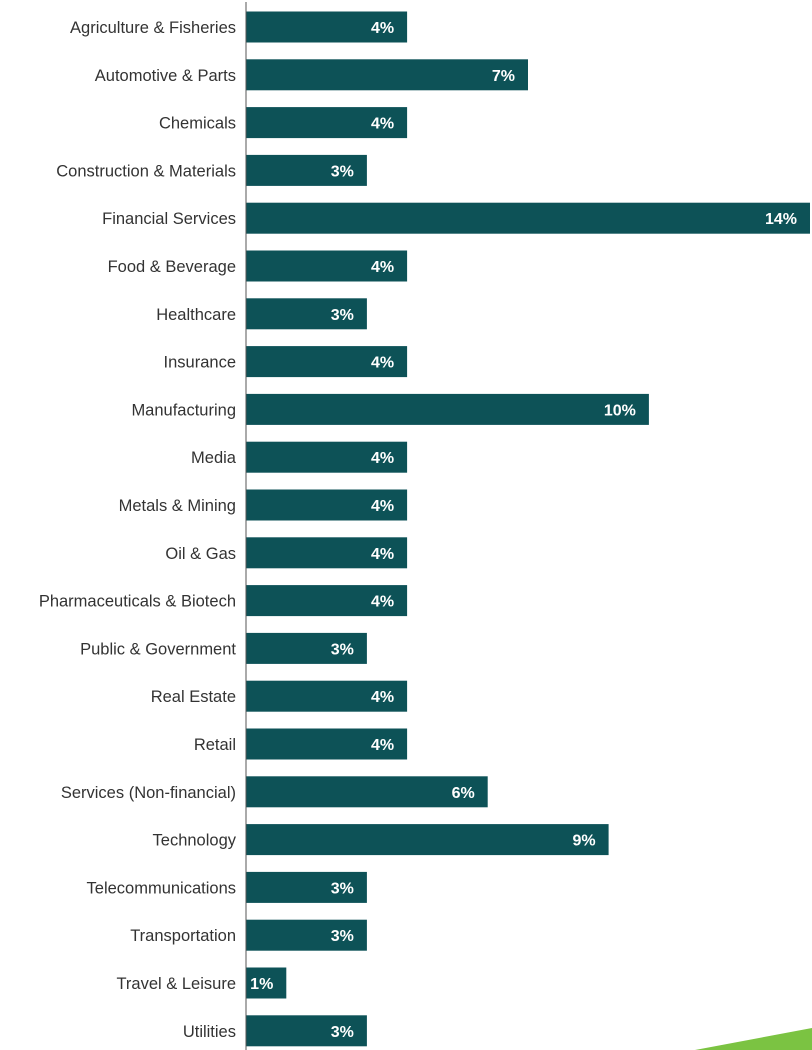  Describe the element at coordinates (781, 219) in the screenshot. I see `value-label: 14%` at that location.